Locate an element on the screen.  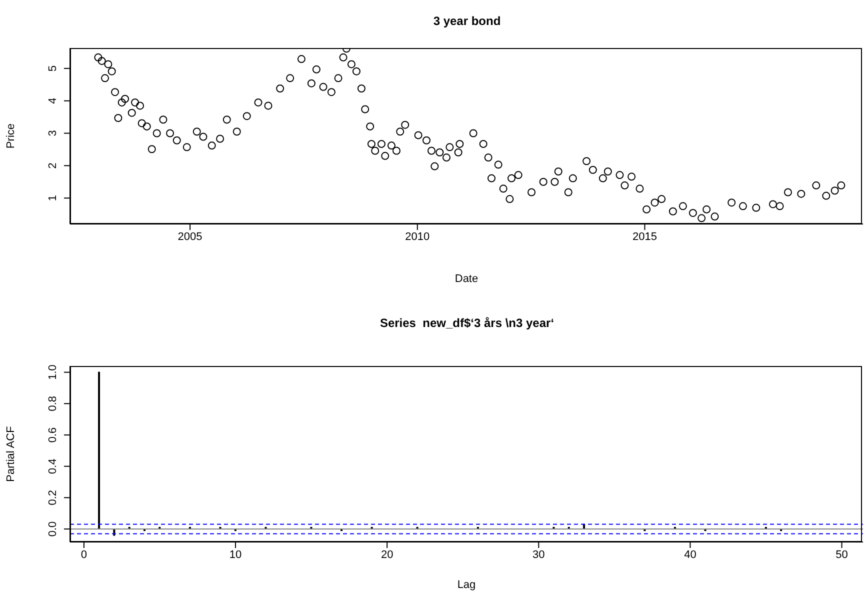
y-tick-label: 1 is located at coordinates (53, 198).